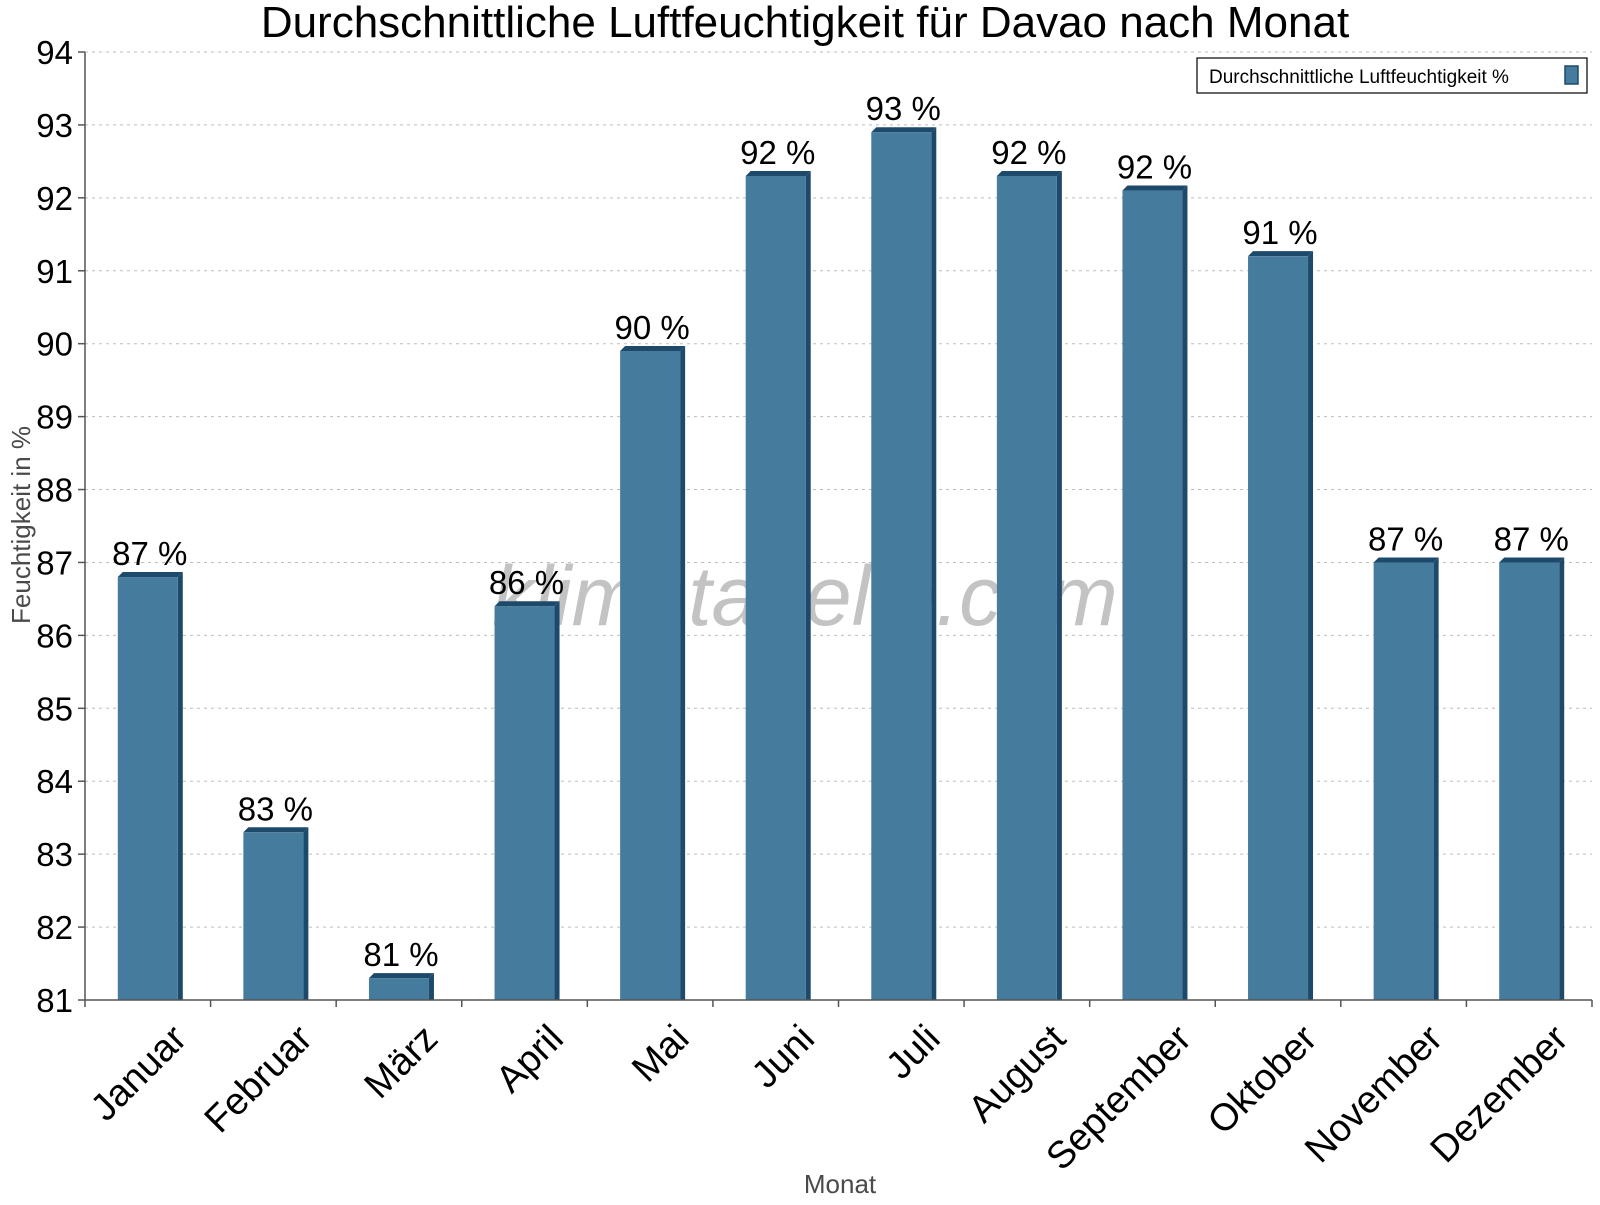 This screenshot has width=1600, height=1205. I want to click on bar-value-label: 91 %, so click(1279, 232).